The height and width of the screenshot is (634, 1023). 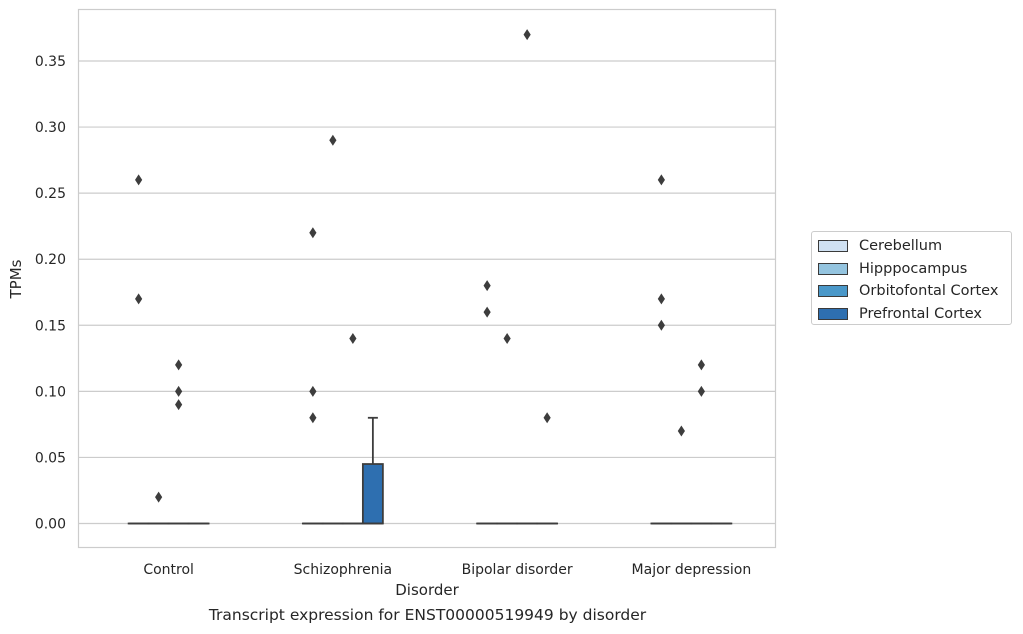 I want to click on legend-item: Hipppocampus, so click(x=914, y=269).